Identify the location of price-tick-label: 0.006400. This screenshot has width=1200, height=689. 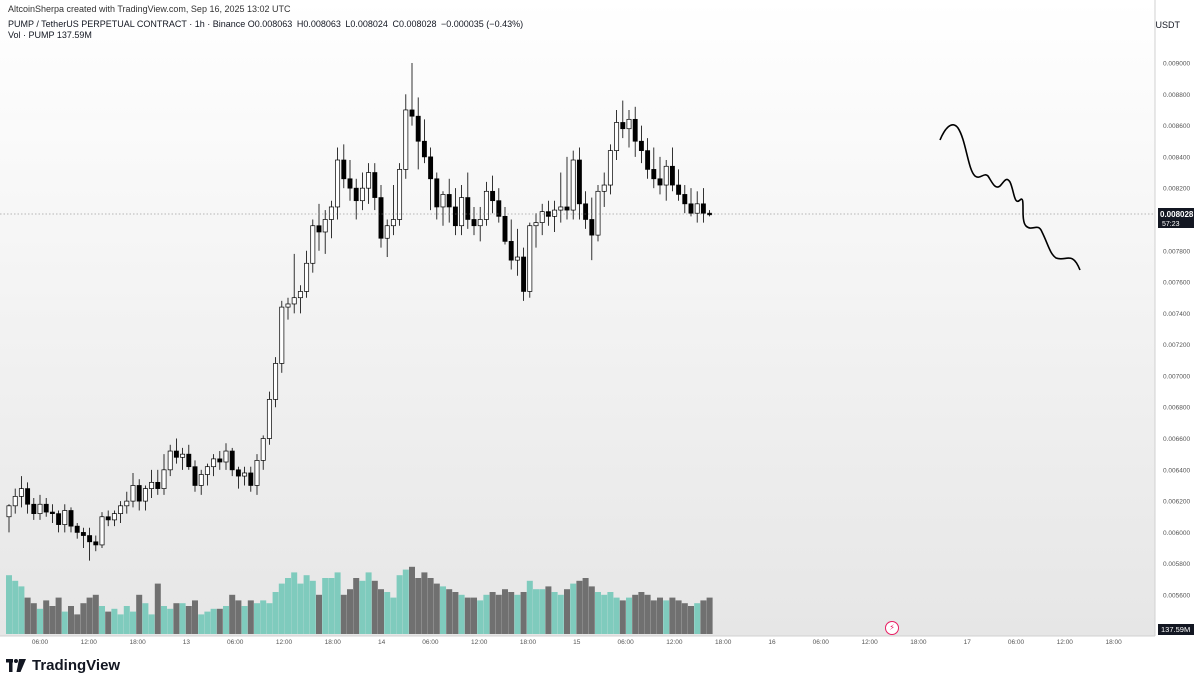
(1176, 470).